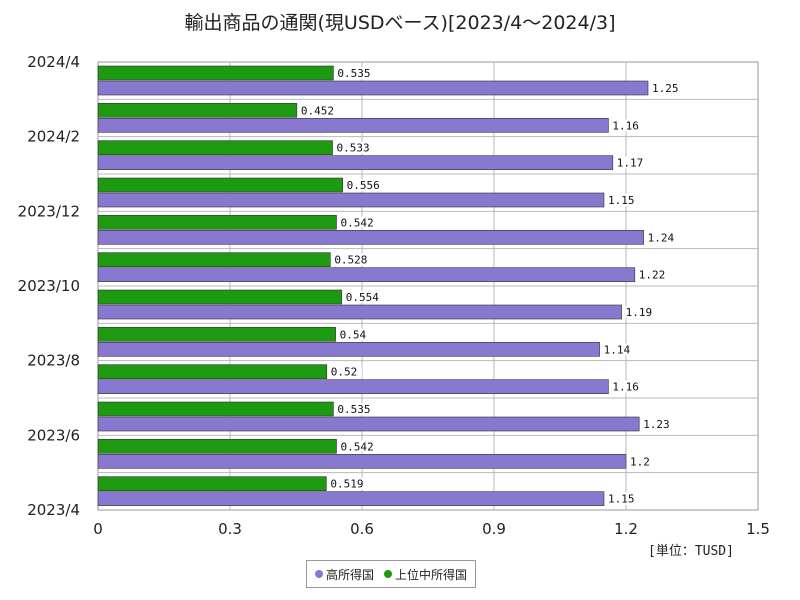 Image resolution: width=800 pixels, height=600 pixels. I want to click on y-tick-label: 2024/2, so click(53, 137).